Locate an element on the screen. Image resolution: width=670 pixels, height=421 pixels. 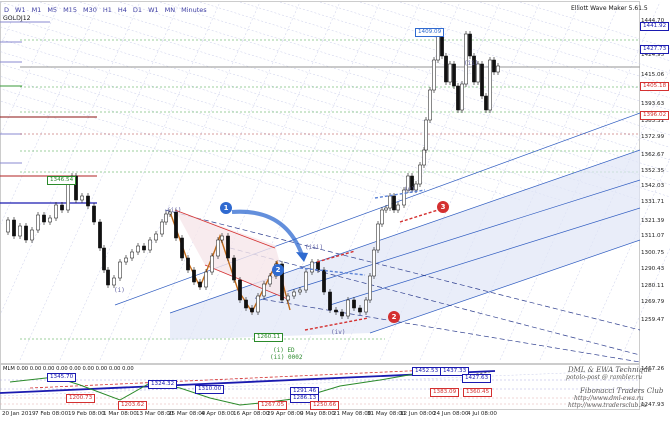
time-axis-label: 25 Mar 08:00 is located at coordinates (187, 414).